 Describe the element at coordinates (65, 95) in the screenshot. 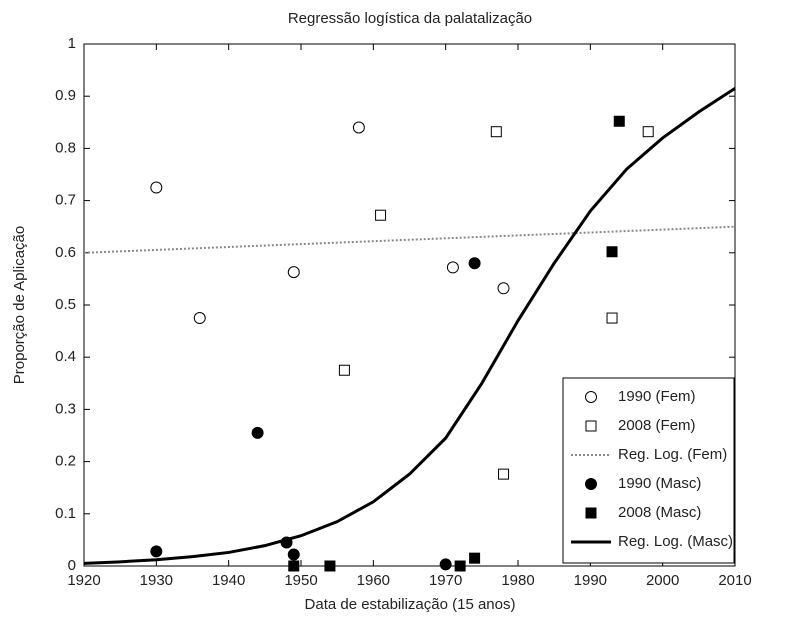

I see `y-tick-label: 0.9` at that location.